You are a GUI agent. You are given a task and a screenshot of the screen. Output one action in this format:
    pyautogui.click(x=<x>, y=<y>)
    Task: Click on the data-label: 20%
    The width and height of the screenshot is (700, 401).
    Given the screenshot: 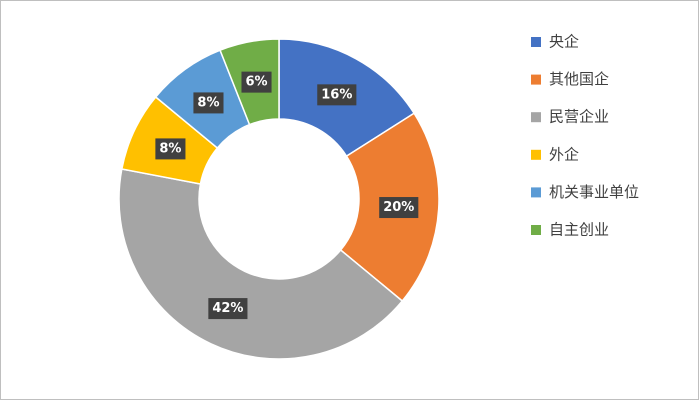 What is the action you would take?
    pyautogui.click(x=398, y=207)
    